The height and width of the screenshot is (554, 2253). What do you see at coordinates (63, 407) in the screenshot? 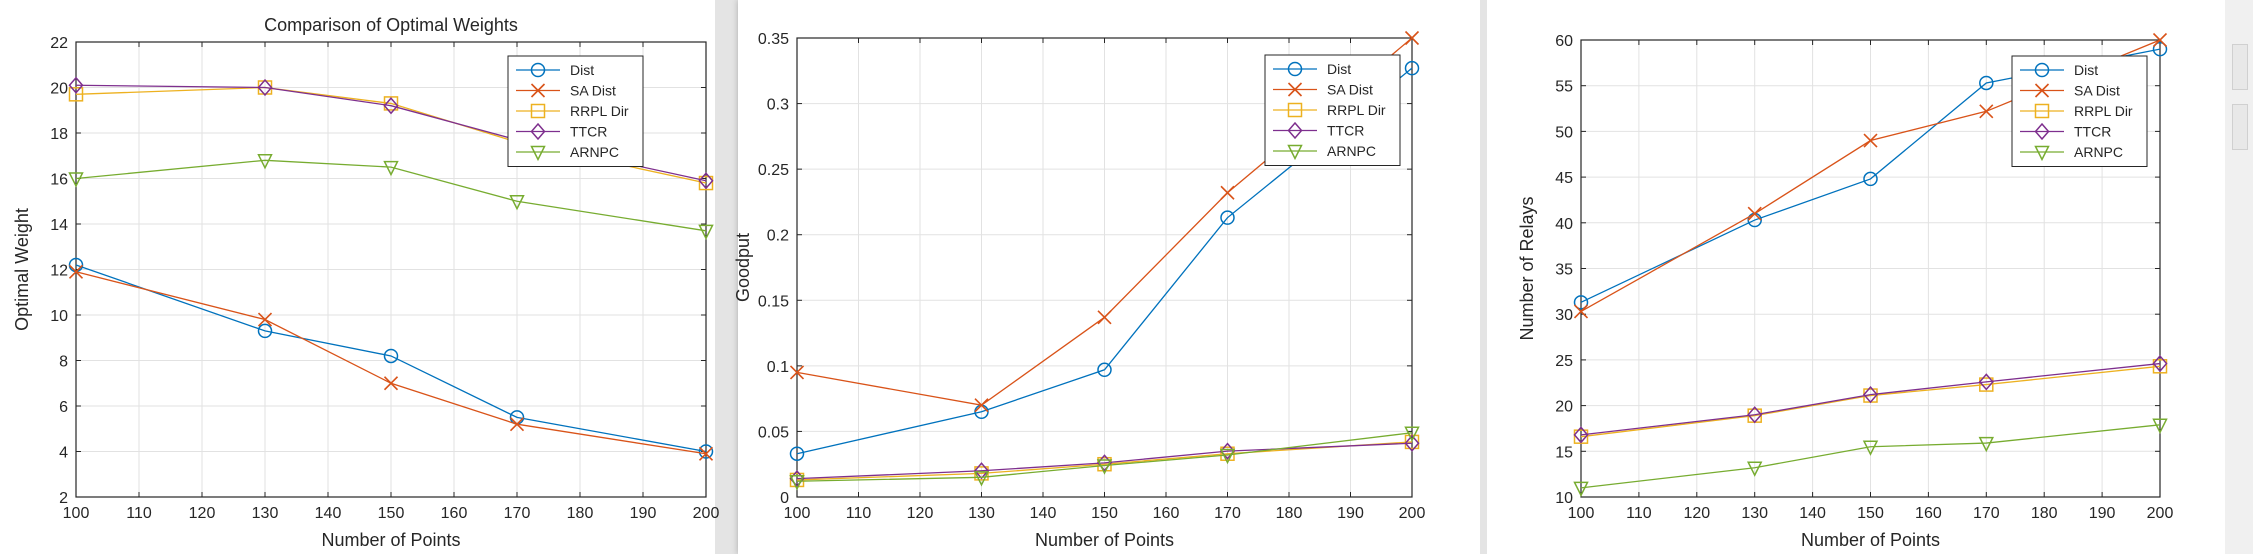
I see `y-tick-label: 6` at bounding box center [63, 407].